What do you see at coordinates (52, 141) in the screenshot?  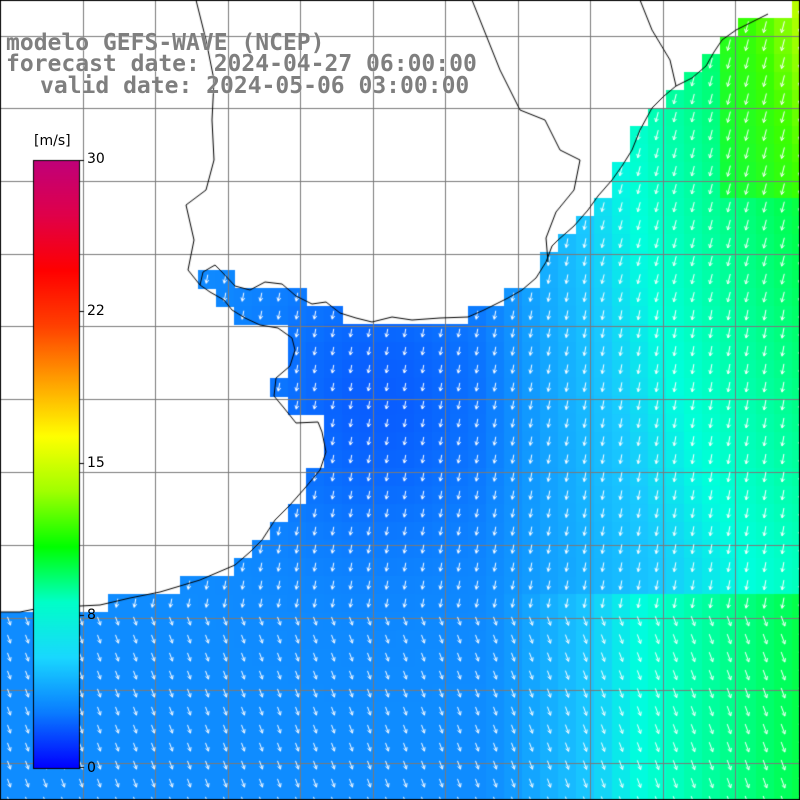 I see `colorbar-unit-label: [m/s]` at bounding box center [52, 141].